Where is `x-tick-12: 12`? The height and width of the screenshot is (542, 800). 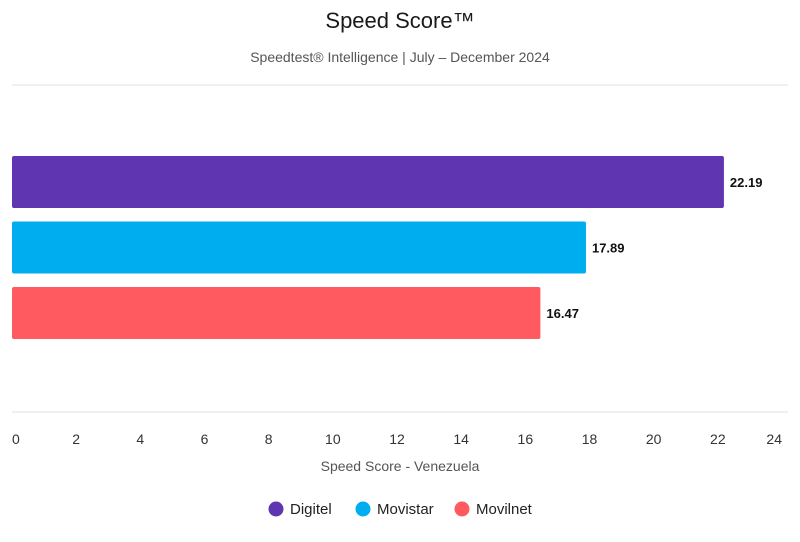 x-tick-12: 12 is located at coordinates (397, 439).